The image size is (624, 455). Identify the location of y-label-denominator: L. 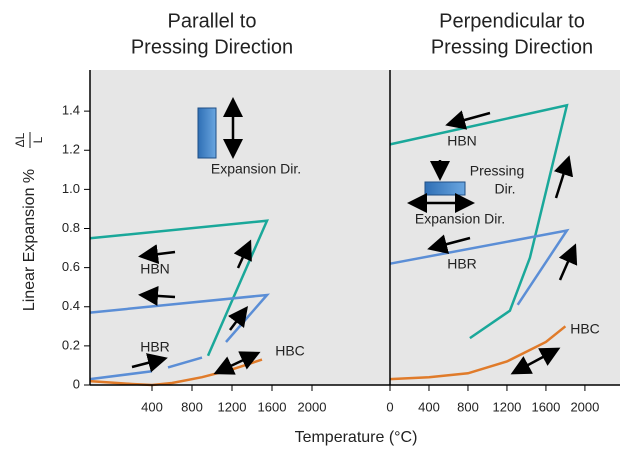
(38, 139).